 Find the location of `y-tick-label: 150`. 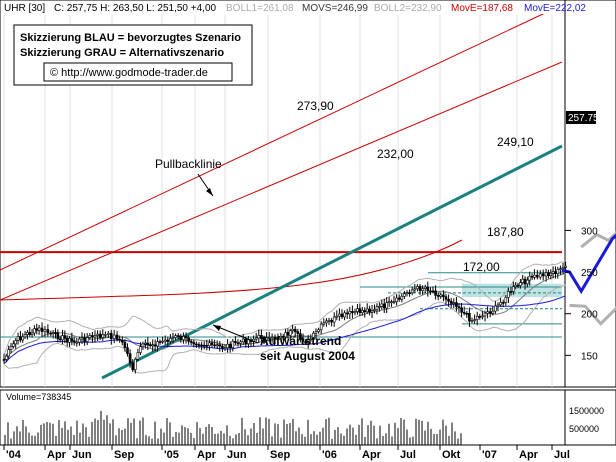

y-tick-label: 150 is located at coordinates (589, 356).